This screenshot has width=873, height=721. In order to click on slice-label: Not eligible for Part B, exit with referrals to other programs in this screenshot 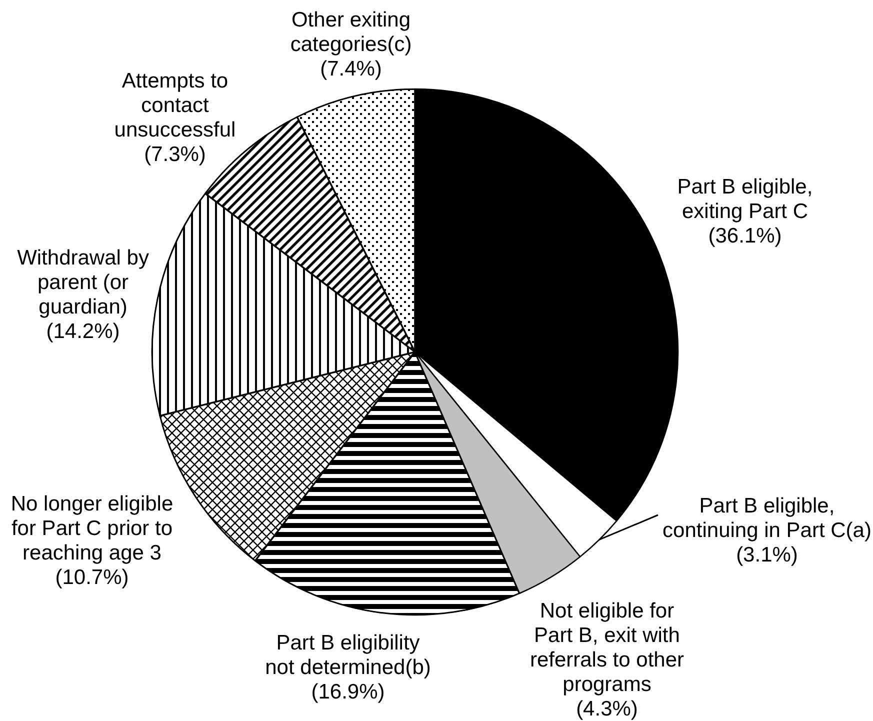, I will do `click(607, 647)`.